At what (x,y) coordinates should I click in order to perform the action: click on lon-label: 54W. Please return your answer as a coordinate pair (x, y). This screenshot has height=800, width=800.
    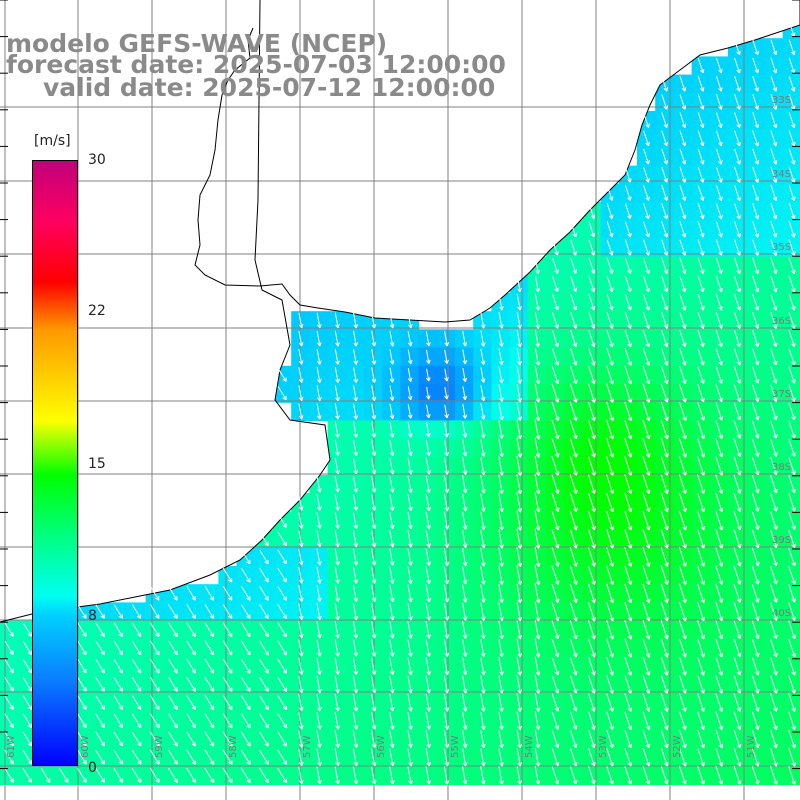
    Looking at the image, I should click on (529, 746).